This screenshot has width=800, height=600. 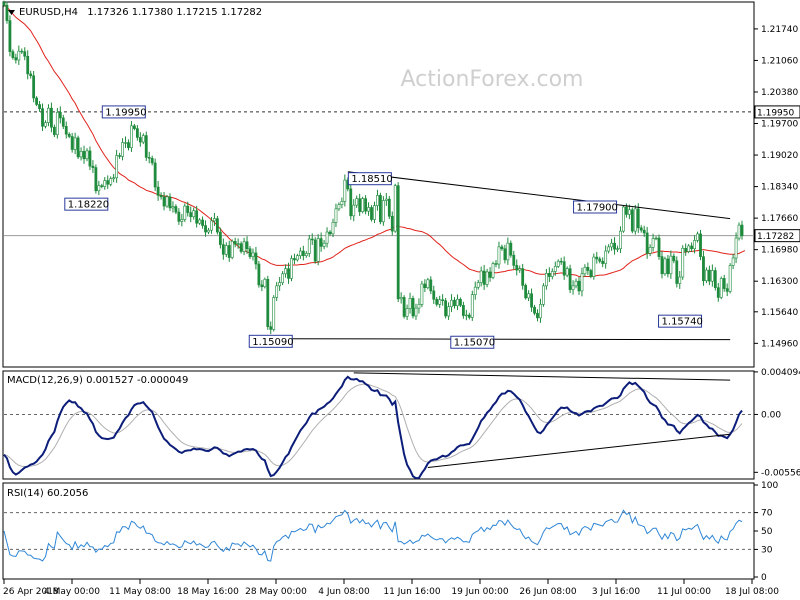 What do you see at coordinates (779, 156) in the screenshot?
I see `price-tick-label: 1.19020` at bounding box center [779, 156].